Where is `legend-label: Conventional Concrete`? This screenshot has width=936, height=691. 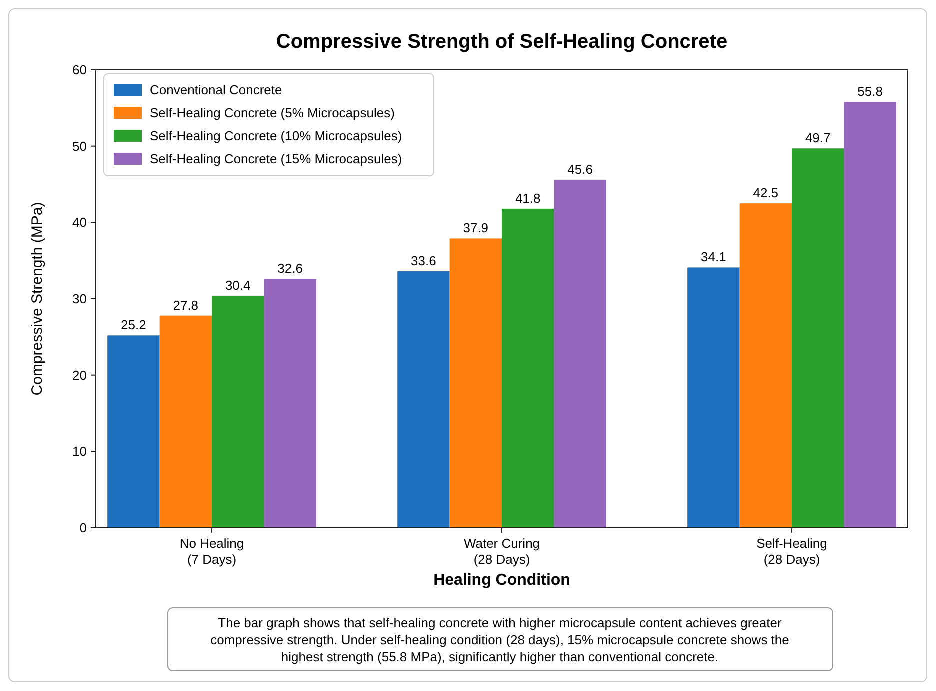
legend-label: Conventional Concrete is located at coordinates (216, 90).